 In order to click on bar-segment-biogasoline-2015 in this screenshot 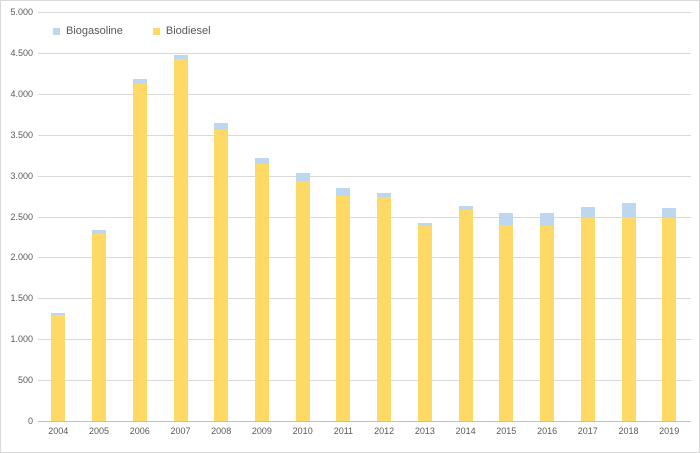, I will do `click(506, 219)`.